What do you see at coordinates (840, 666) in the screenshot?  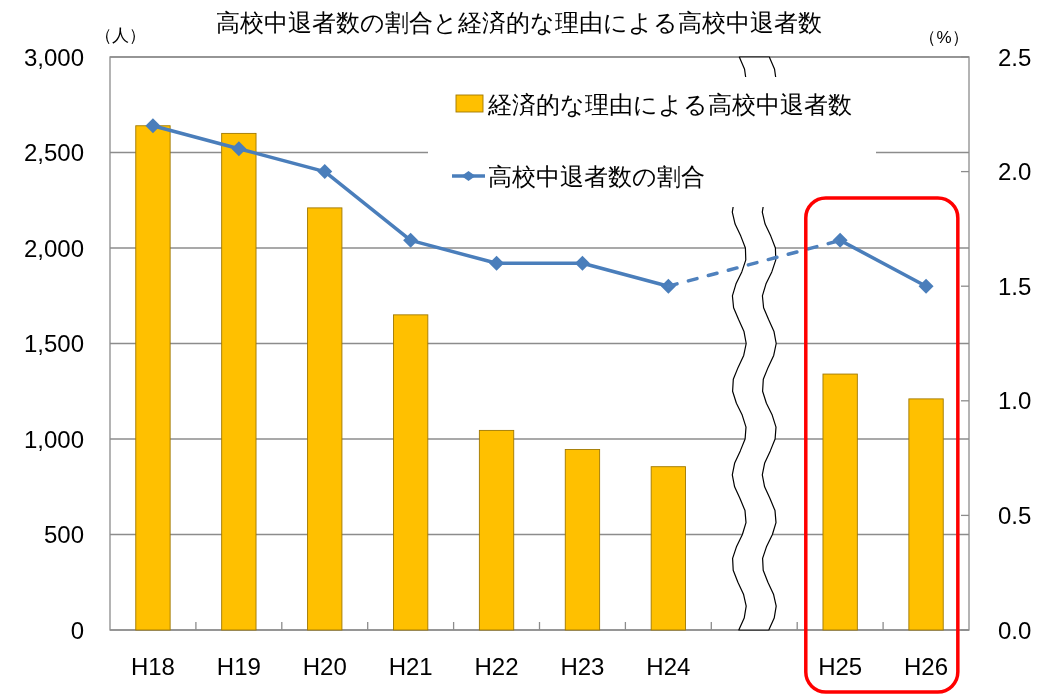 I see `x-tick-label: H25` at bounding box center [840, 666].